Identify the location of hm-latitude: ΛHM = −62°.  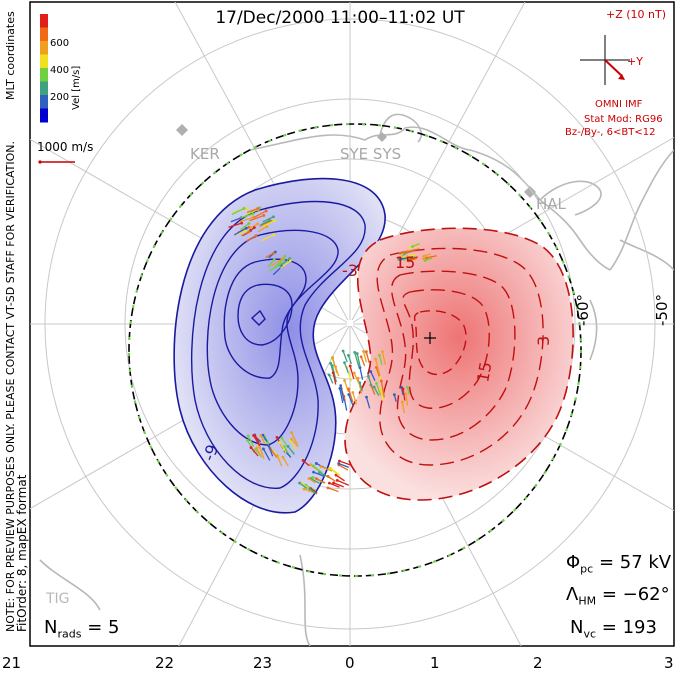
(618, 596).